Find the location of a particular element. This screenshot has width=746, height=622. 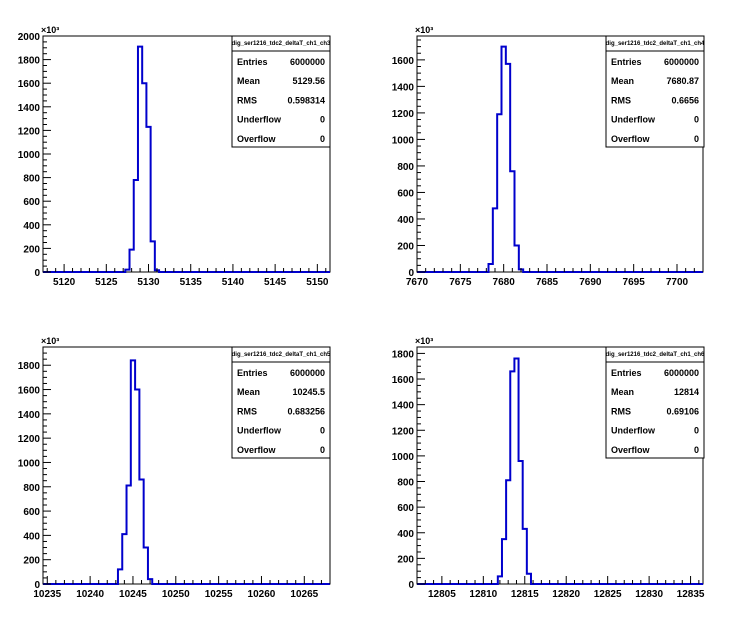

x-tick-label: 7695 is located at coordinates (634, 282).